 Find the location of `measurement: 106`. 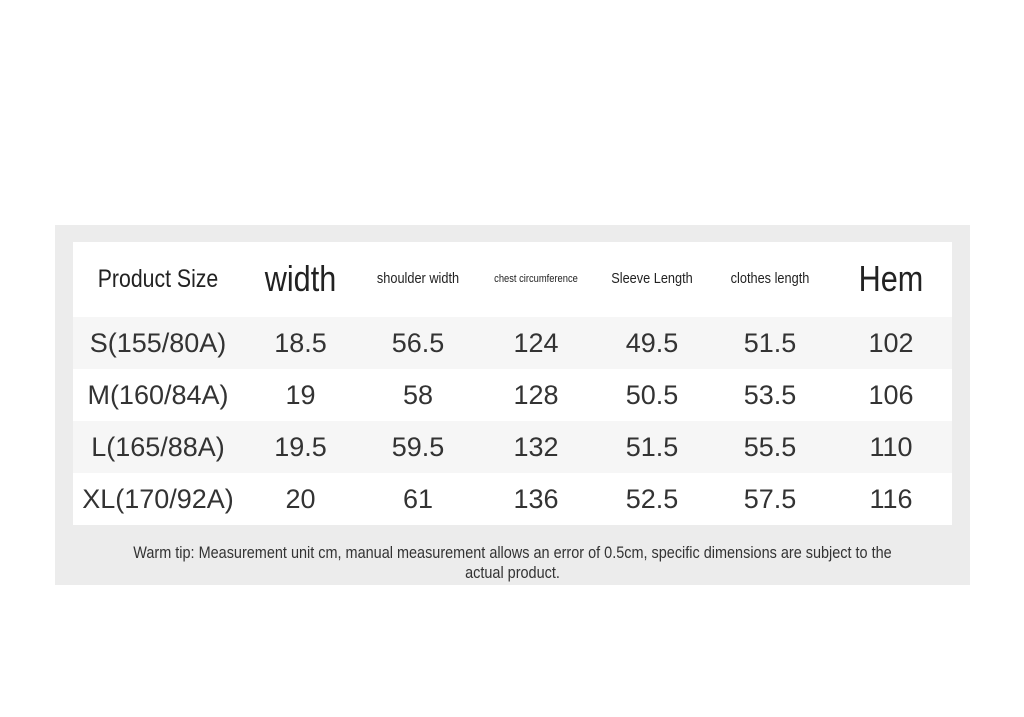

measurement: 106 is located at coordinates (891, 394).